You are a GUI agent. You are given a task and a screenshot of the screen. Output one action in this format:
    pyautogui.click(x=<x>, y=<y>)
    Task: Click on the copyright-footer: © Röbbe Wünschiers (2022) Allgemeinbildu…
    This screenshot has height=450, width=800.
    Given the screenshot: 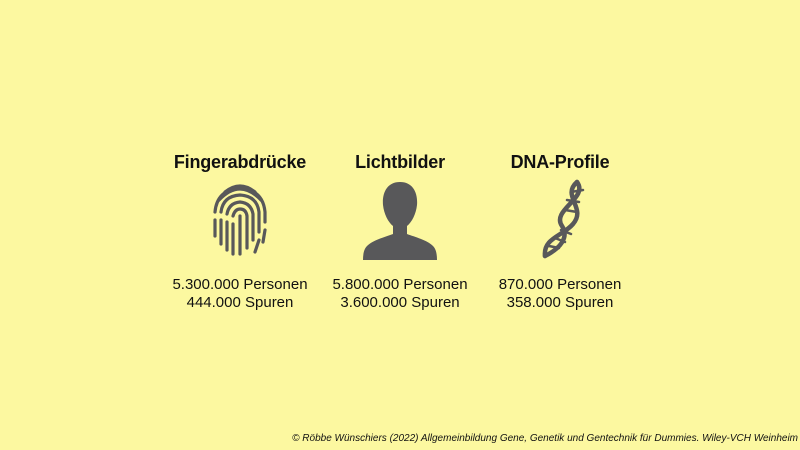 What is the action you would take?
    pyautogui.click(x=545, y=438)
    